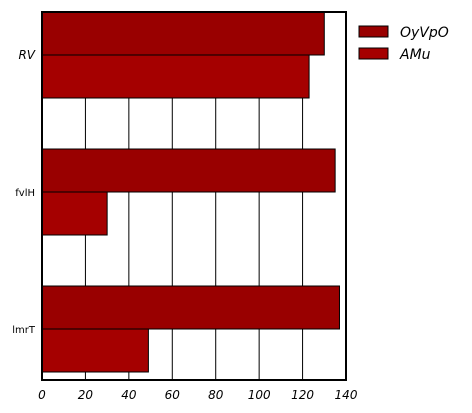 The height and width of the screenshot is (413, 472). Describe the element at coordinates (415, 55) in the screenshot. I see `legend-label: AMu` at that location.